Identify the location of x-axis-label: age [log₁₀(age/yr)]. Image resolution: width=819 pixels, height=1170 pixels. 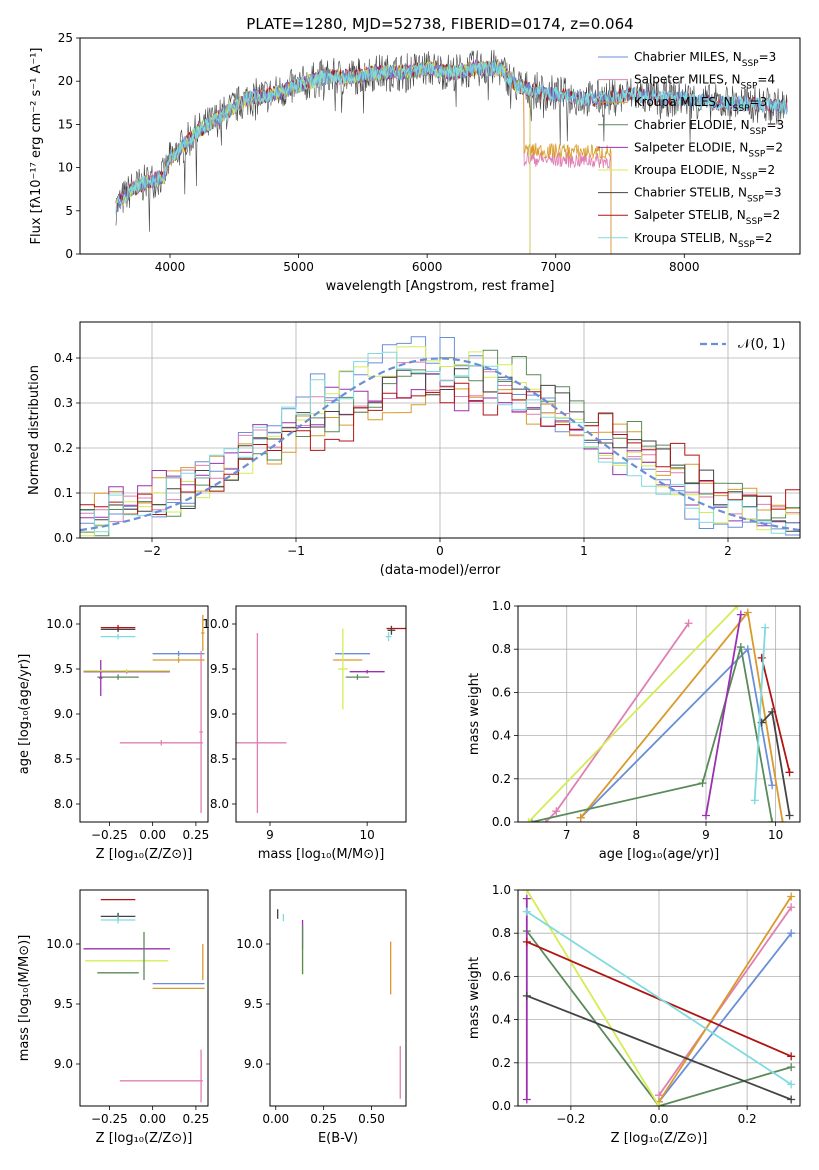
(659, 854).